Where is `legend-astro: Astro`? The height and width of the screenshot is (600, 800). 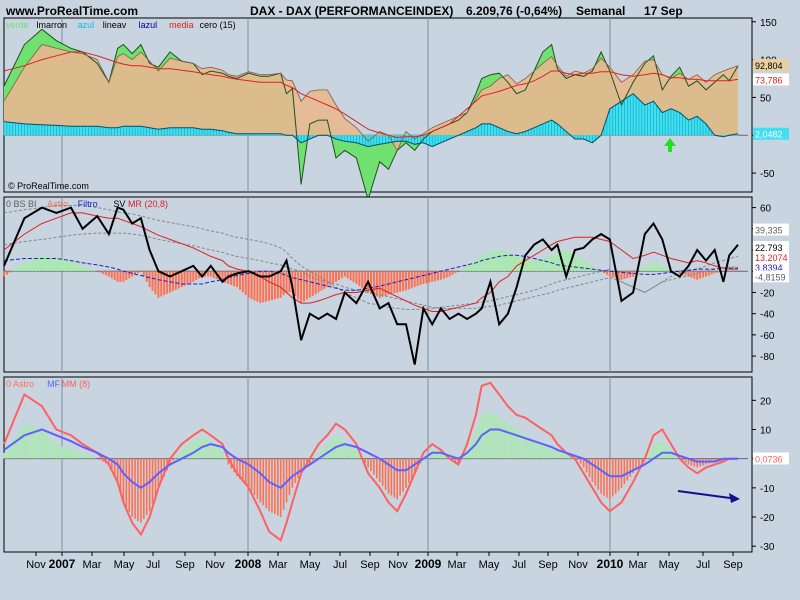
legend-astro: Astro is located at coordinates (57, 204).